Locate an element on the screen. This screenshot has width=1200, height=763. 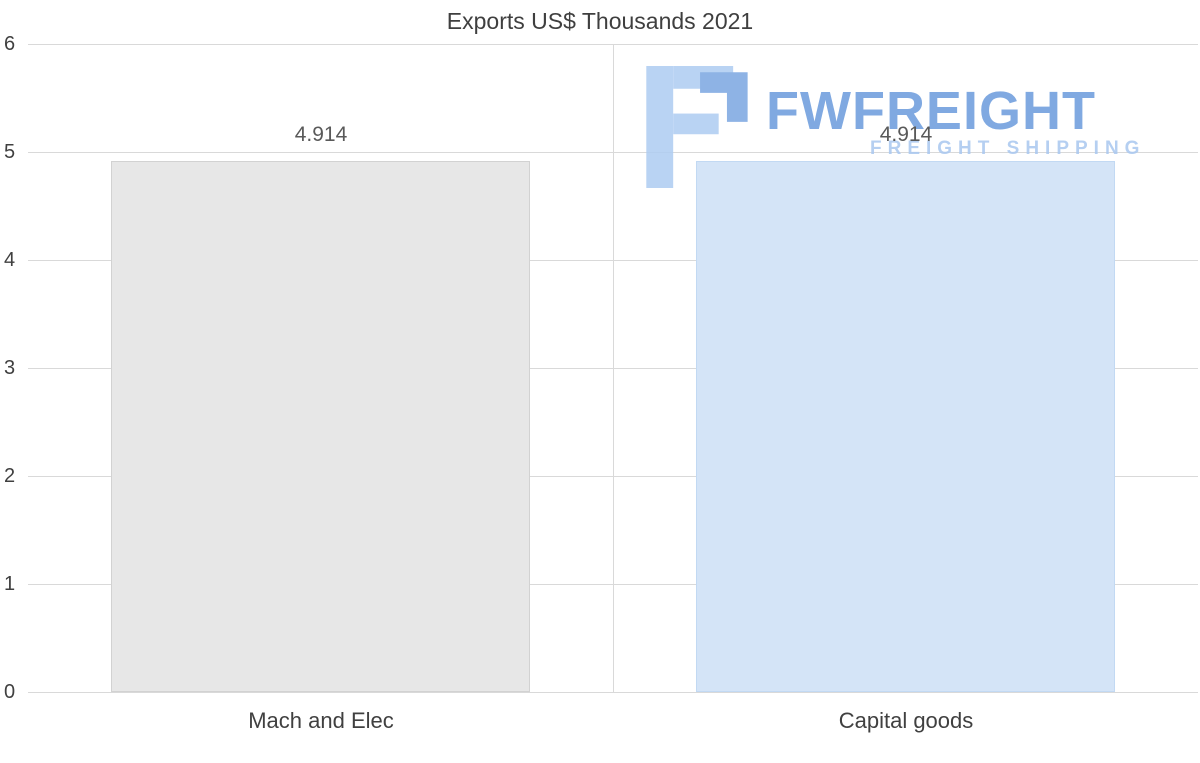
chart-title: Exports US$ Thousands 2021 is located at coordinates (600, 21).